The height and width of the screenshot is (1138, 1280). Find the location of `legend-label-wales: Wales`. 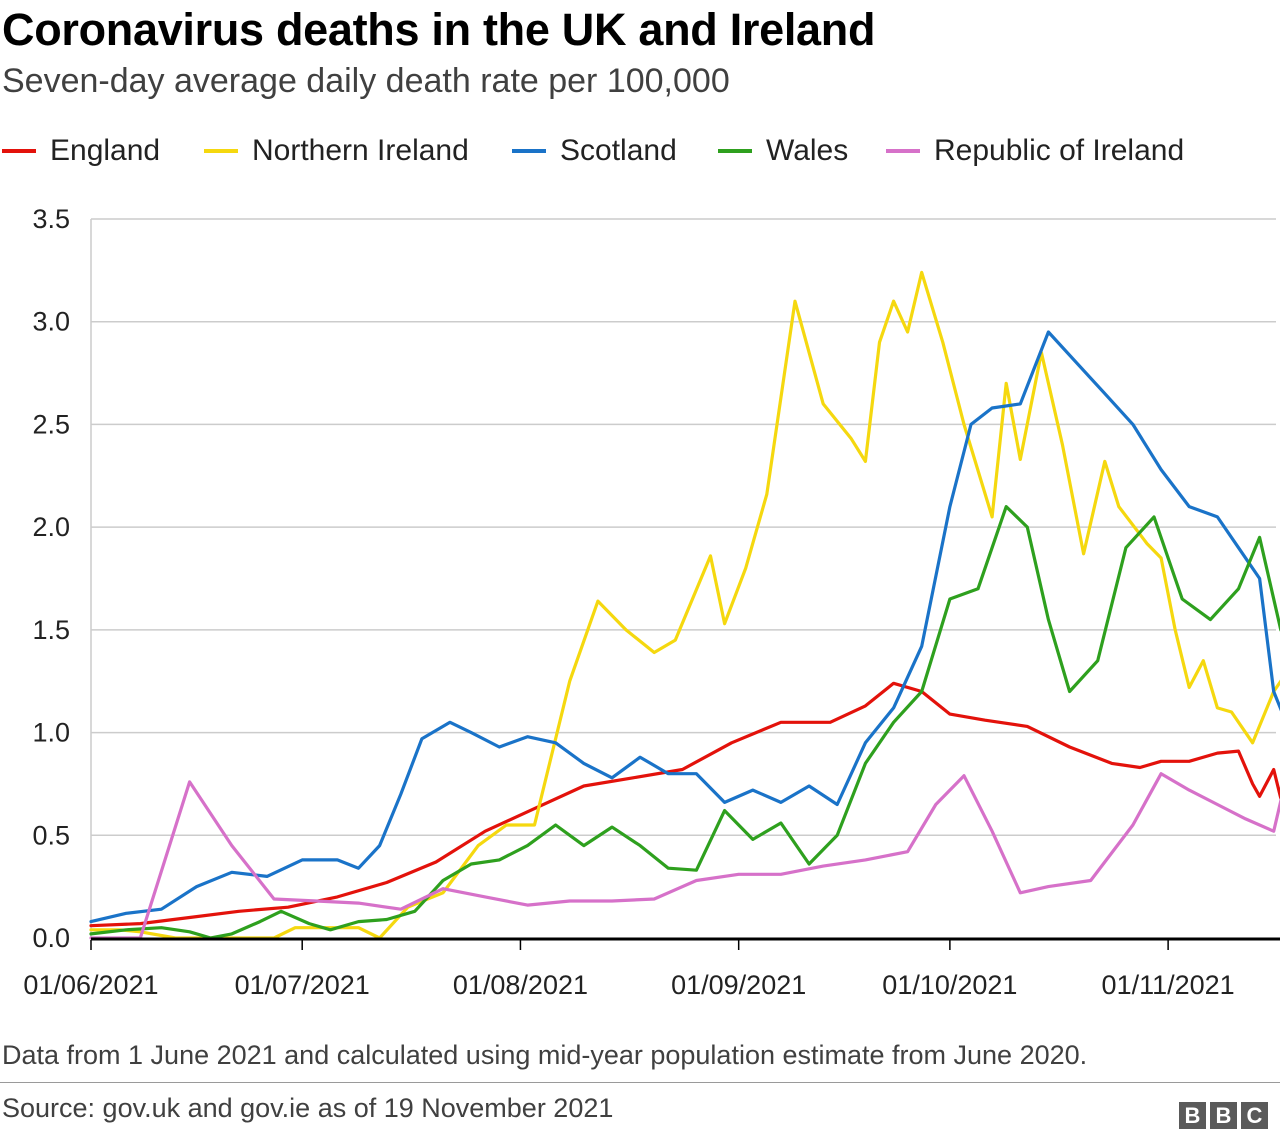

legend-label-wales: Wales is located at coordinates (807, 150).